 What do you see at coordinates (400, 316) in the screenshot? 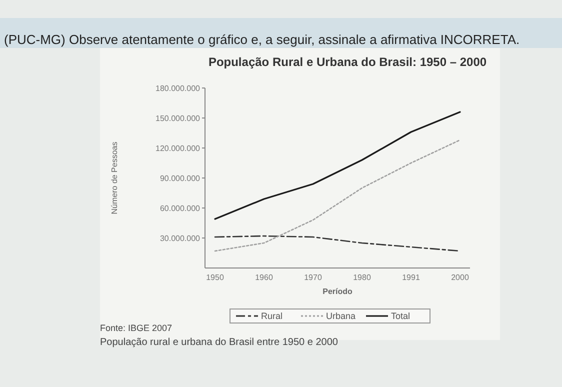
I see `legend-label: Total` at bounding box center [400, 316].